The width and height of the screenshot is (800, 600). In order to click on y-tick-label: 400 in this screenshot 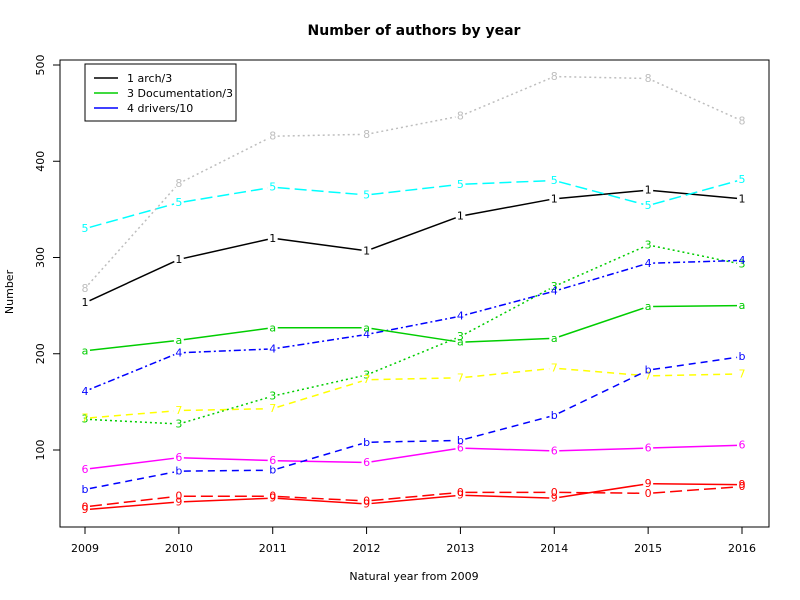, I will do `click(40, 161)`.